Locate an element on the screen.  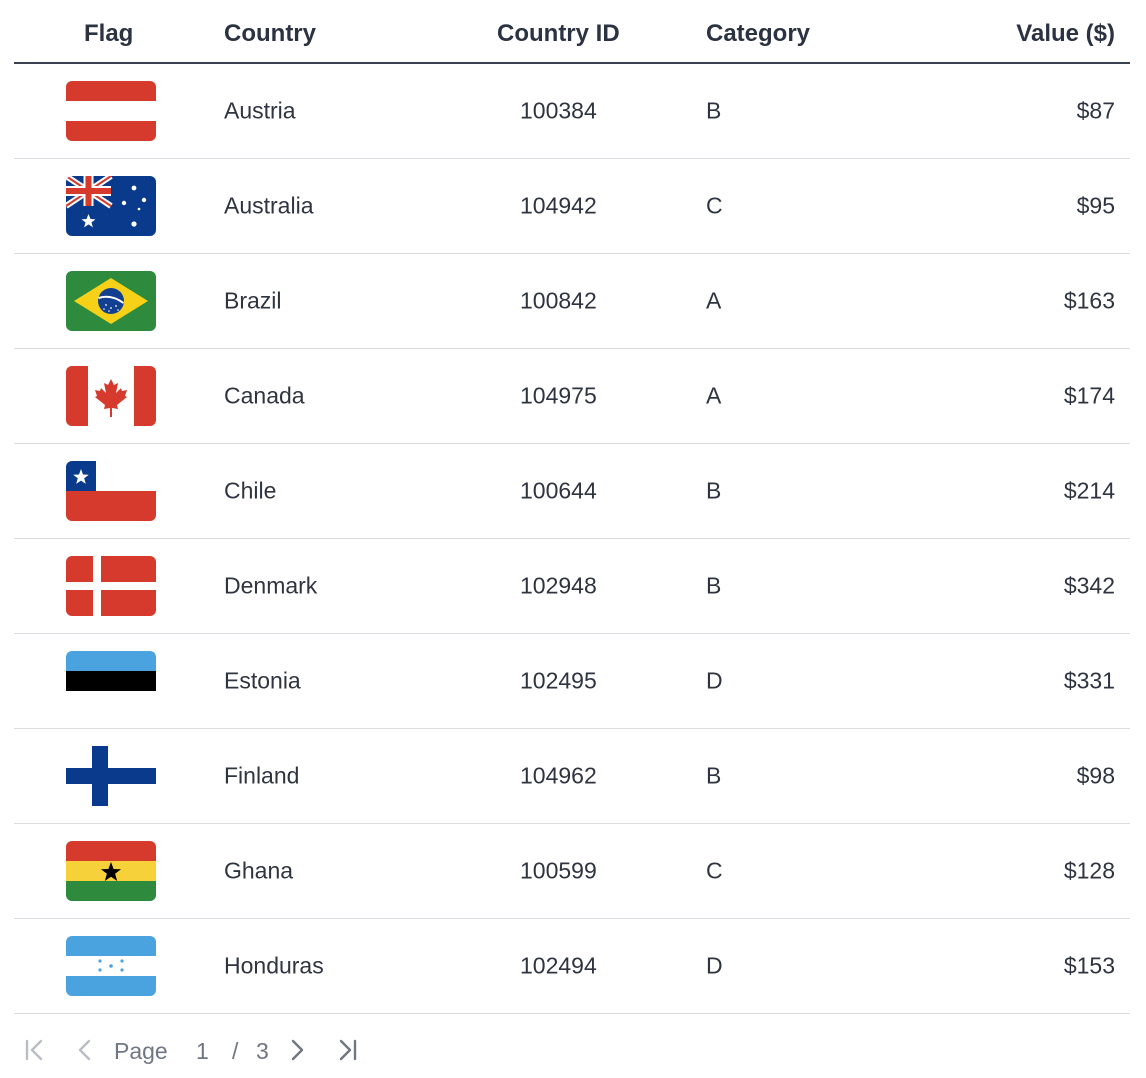
total-pages: 3 is located at coordinates (262, 1051).